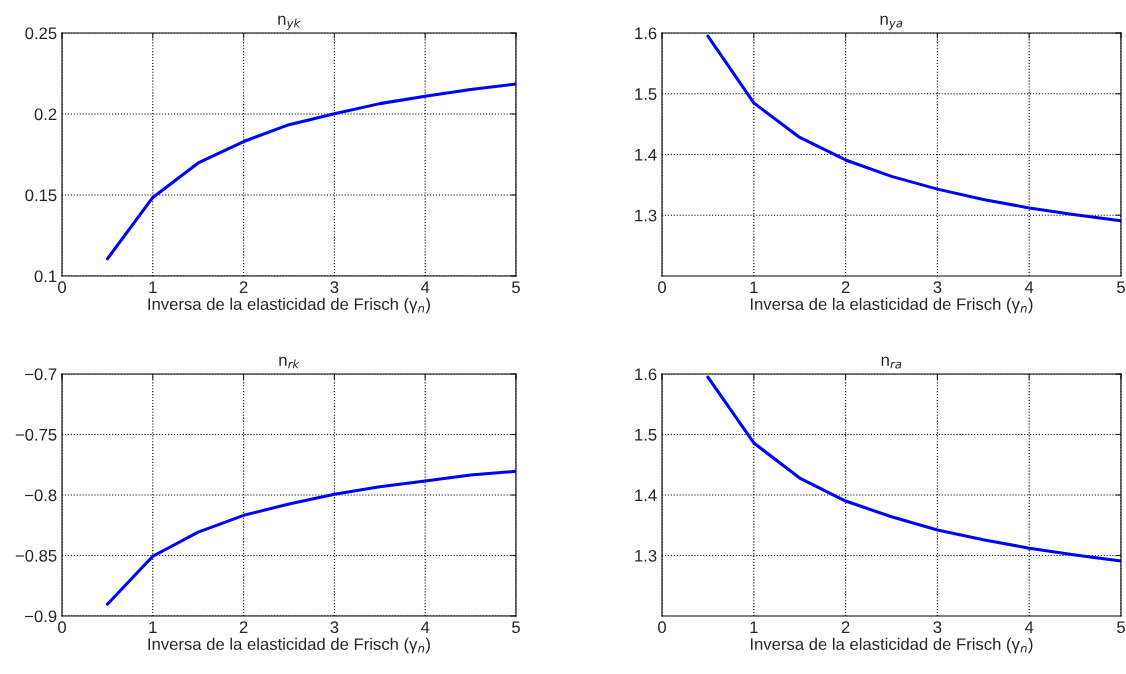 This screenshot has height=674, width=1126. Describe the element at coordinates (41, 616) in the screenshot. I see `y-tick-label: −0.9` at that location.